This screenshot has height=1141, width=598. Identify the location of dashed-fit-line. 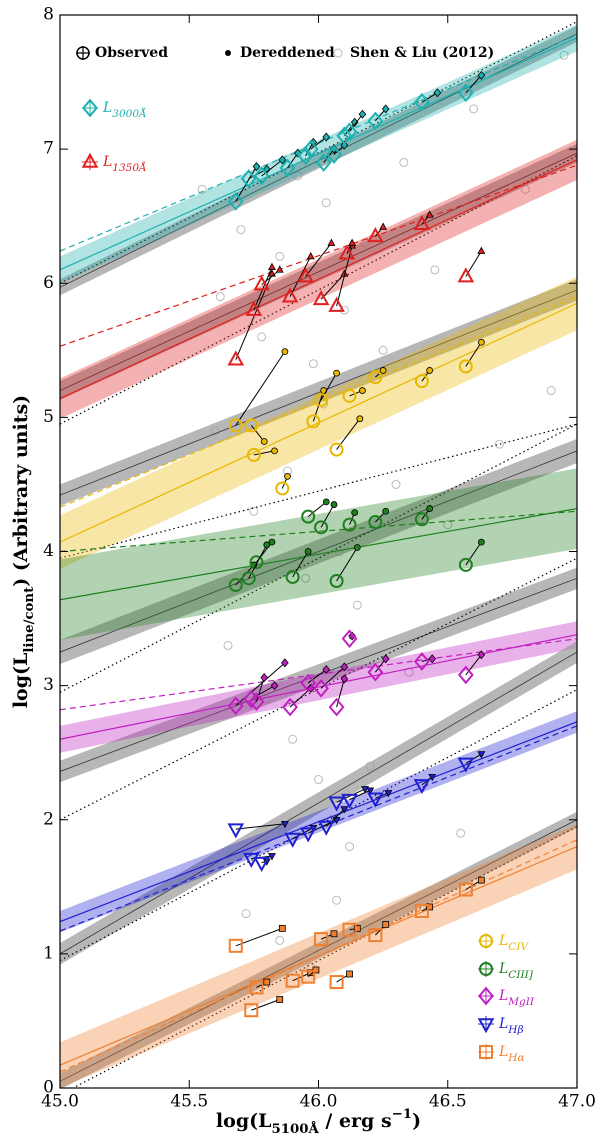
(318, 531).